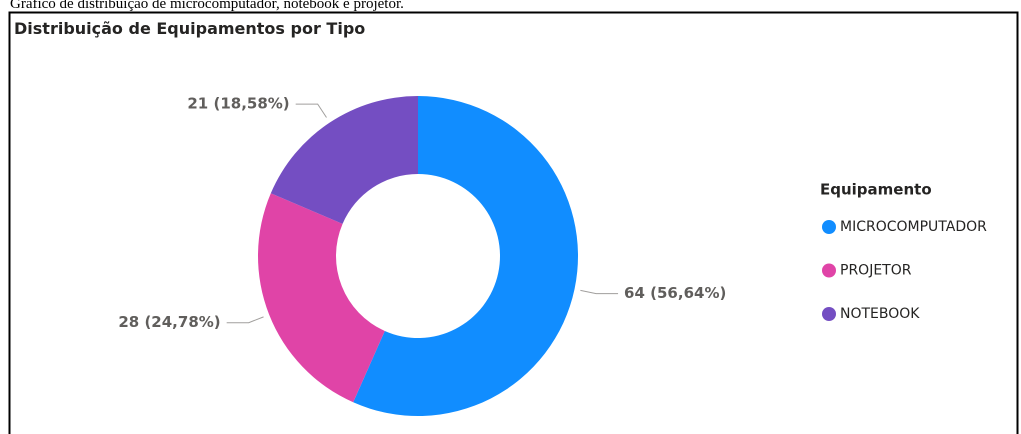  Describe the element at coordinates (913, 227) in the screenshot. I see `legend-label: MICROCOMPUTADOR` at that location.